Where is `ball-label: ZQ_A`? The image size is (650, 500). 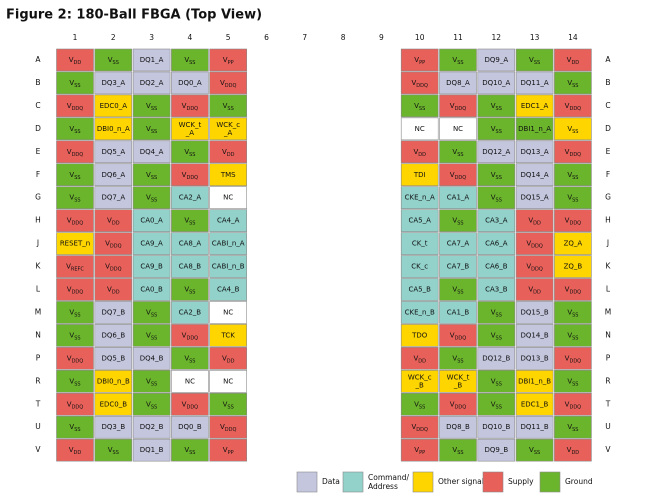
ball-label: ZQ_A is located at coordinates (573, 244).